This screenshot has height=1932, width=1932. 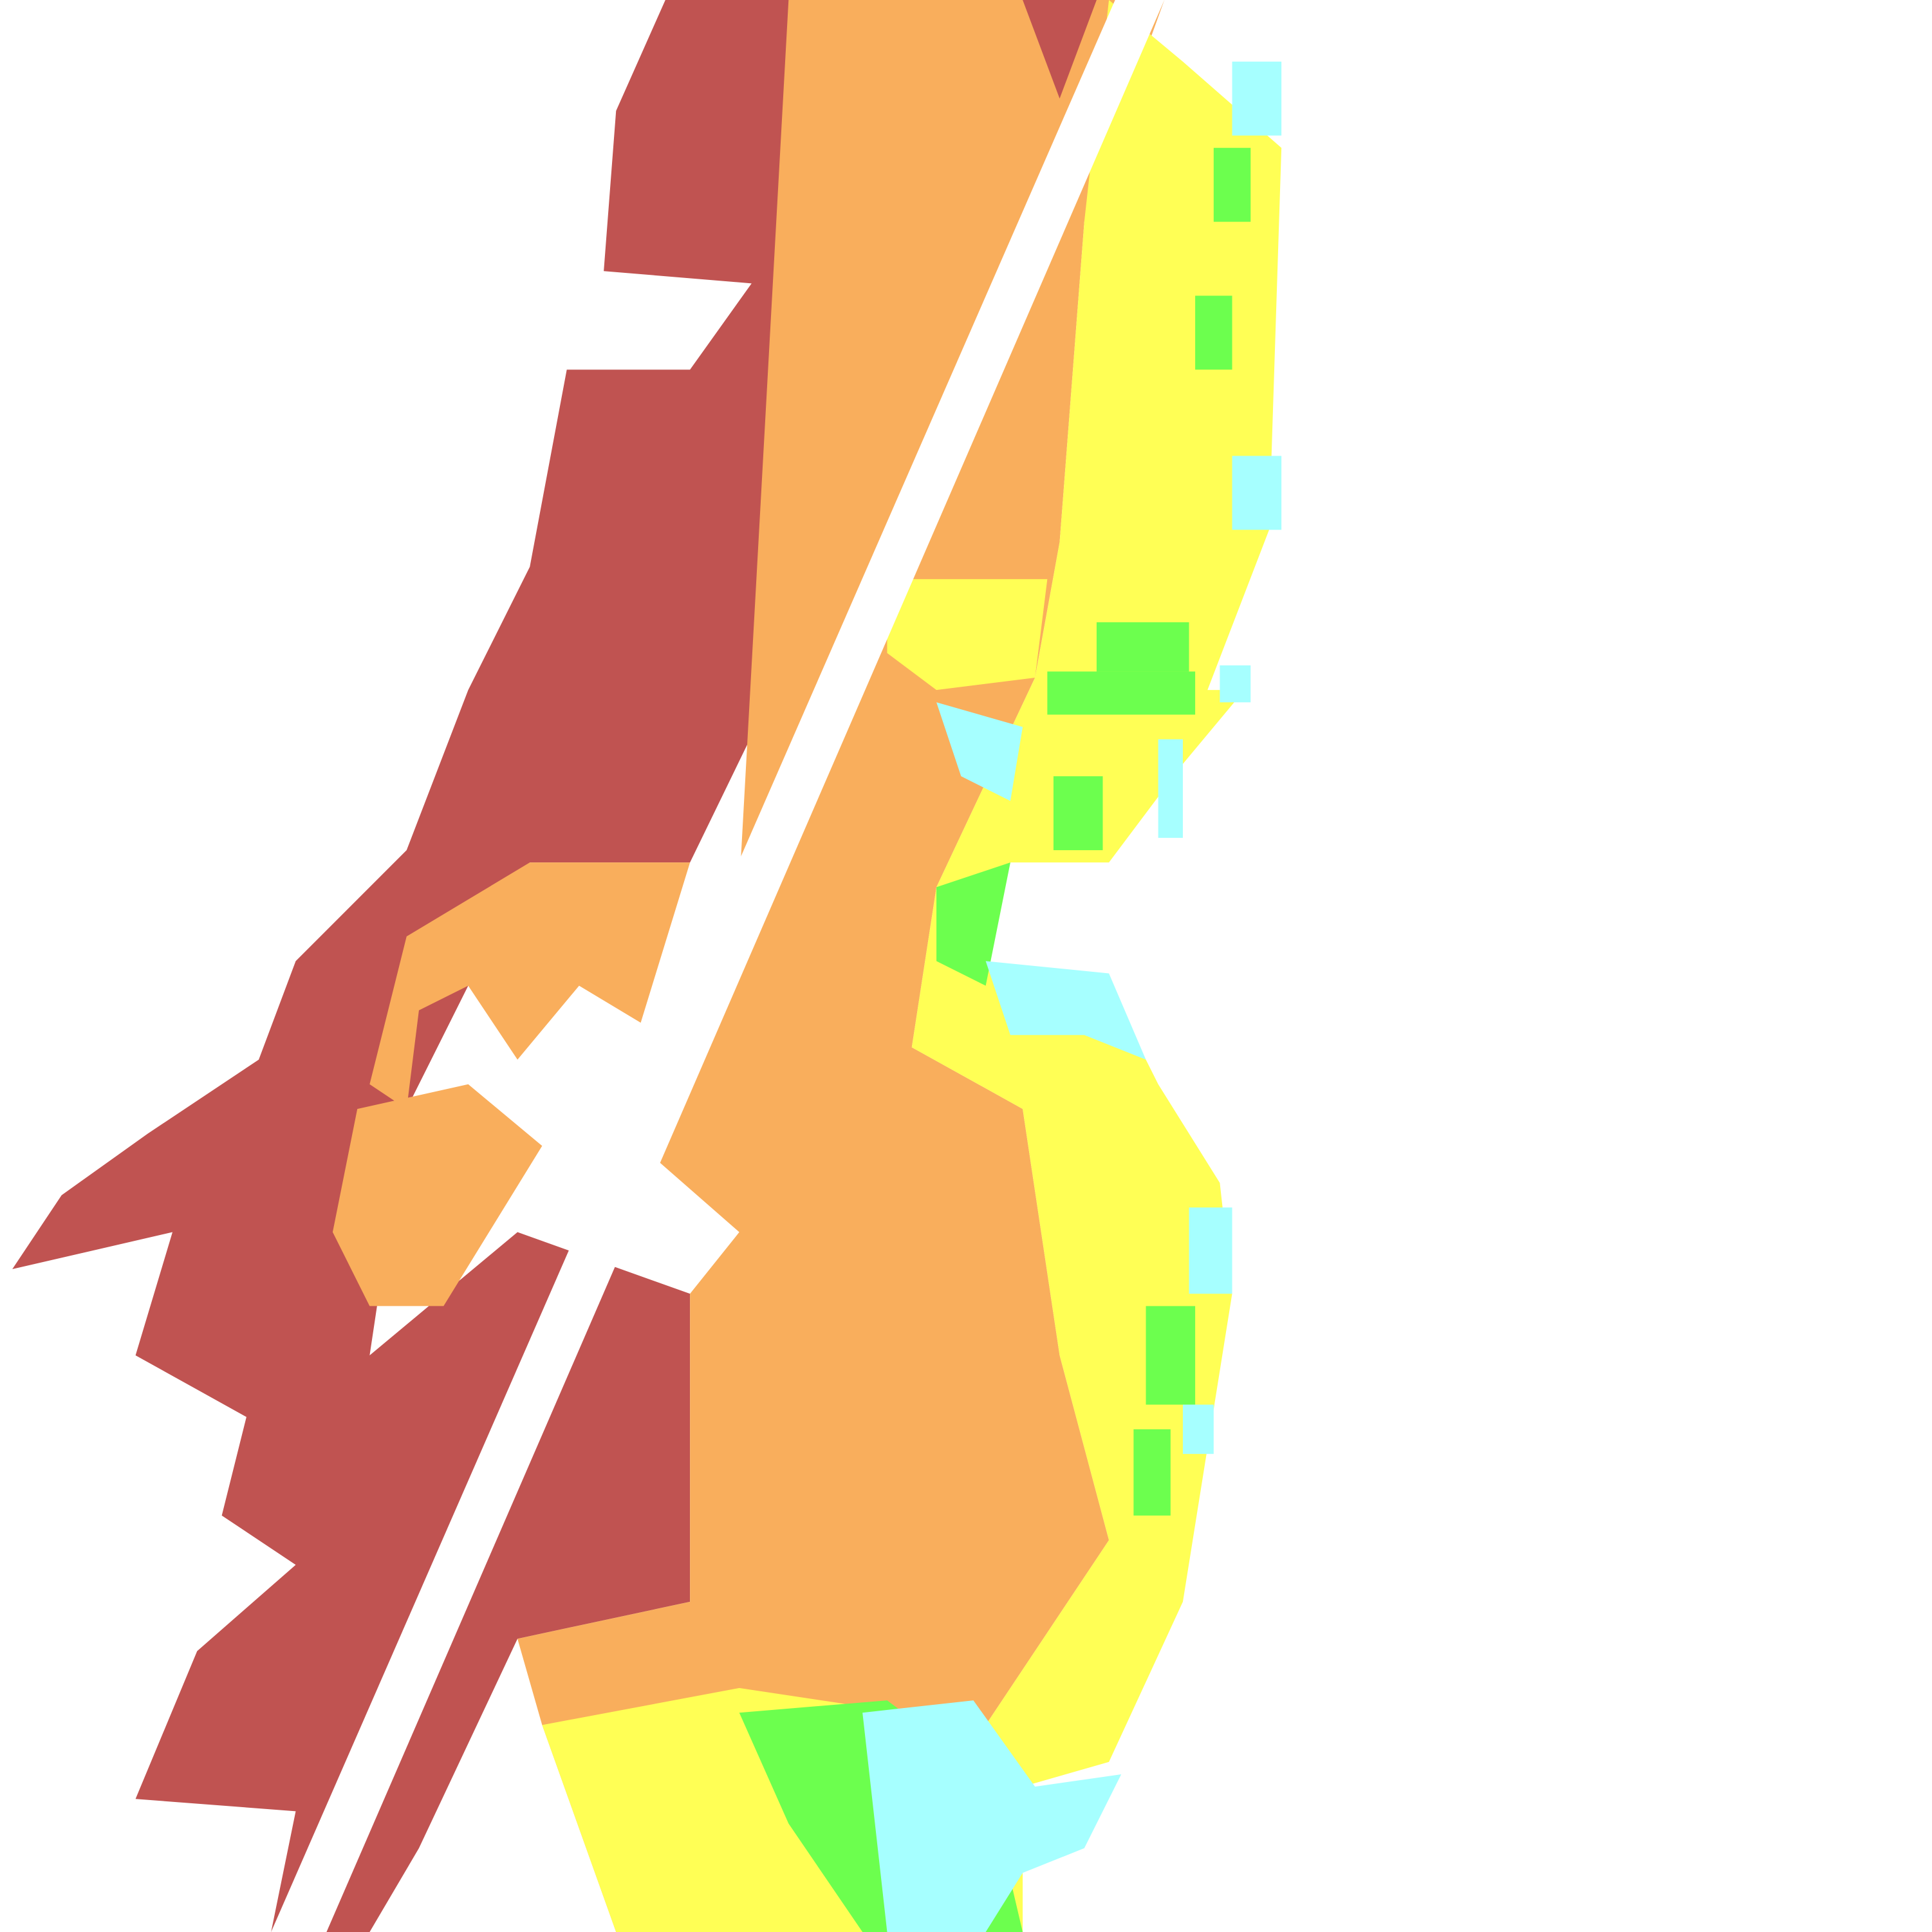 I want to click on zone-class-2-strips, so click(x=437, y=1195).